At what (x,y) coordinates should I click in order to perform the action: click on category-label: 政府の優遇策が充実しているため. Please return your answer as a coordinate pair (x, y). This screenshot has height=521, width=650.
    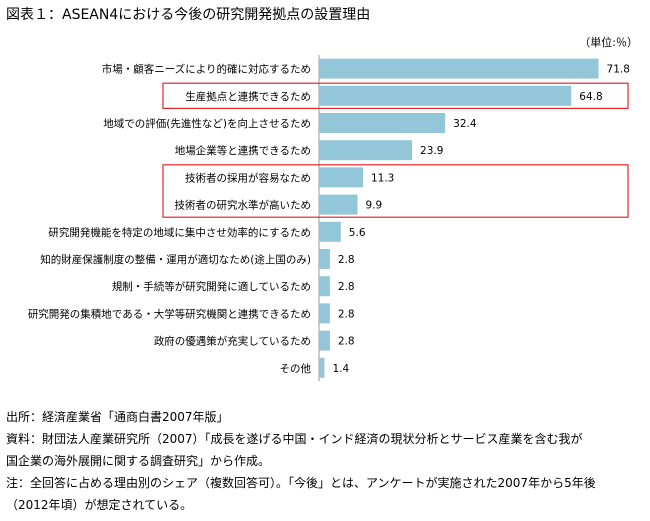
    Looking at the image, I should click on (232, 341).